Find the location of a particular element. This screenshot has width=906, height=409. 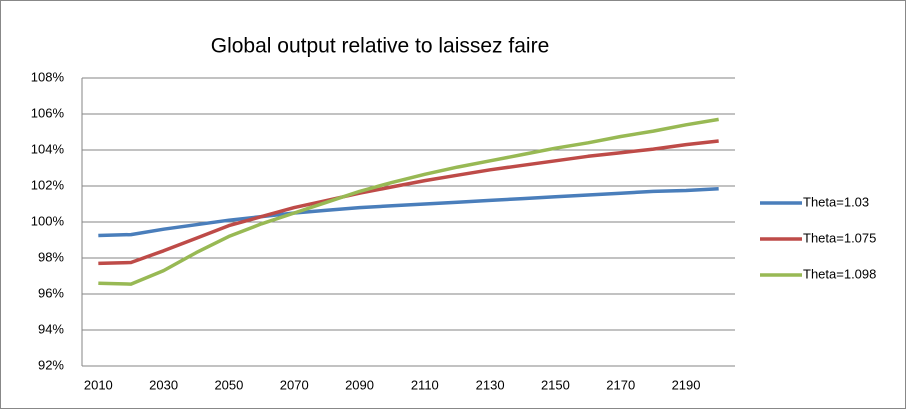

y-tick-label: 102% is located at coordinates (48, 184).